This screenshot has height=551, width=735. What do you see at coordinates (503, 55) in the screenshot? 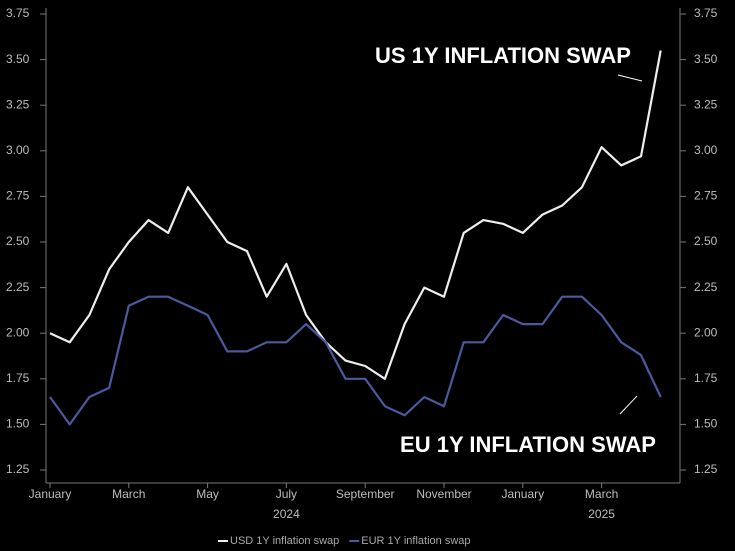
I see `annotation: US 1Y INFLATION SWAP` at bounding box center [503, 55].